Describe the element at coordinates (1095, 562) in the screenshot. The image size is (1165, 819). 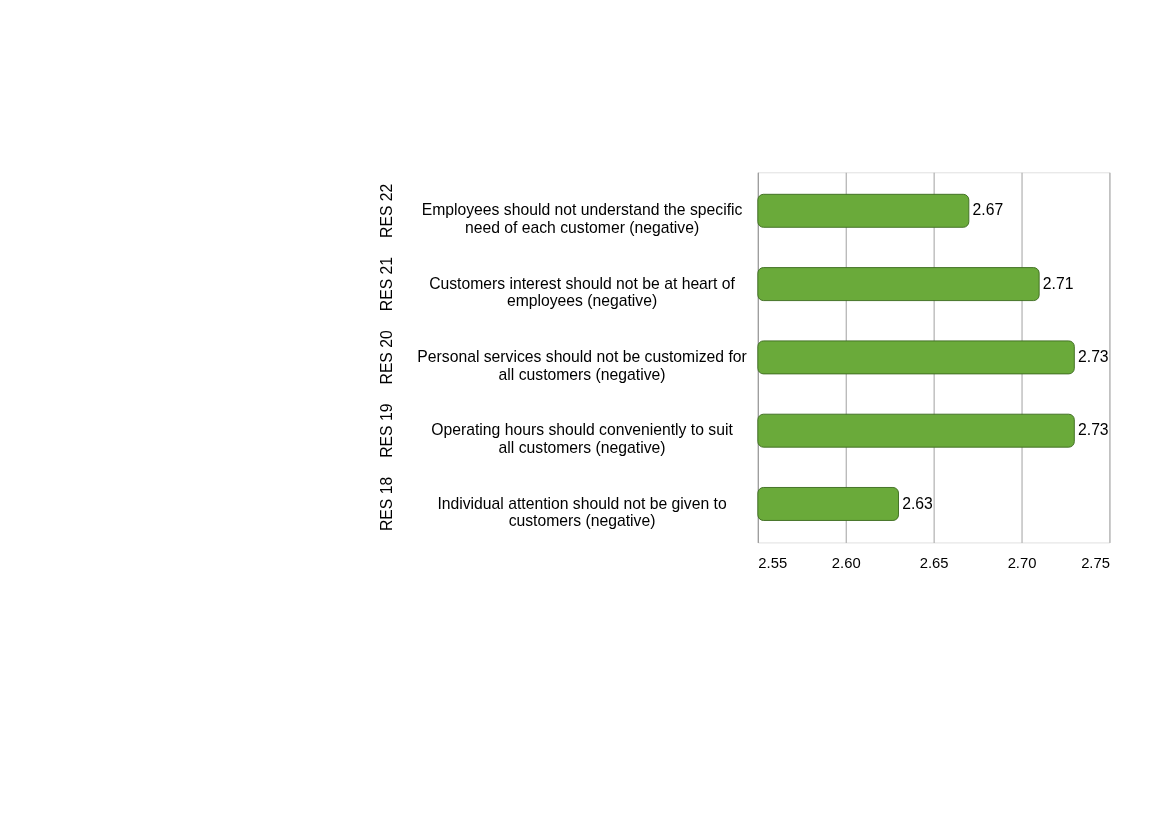
I see `x-tick-label: 2.75` at that location.